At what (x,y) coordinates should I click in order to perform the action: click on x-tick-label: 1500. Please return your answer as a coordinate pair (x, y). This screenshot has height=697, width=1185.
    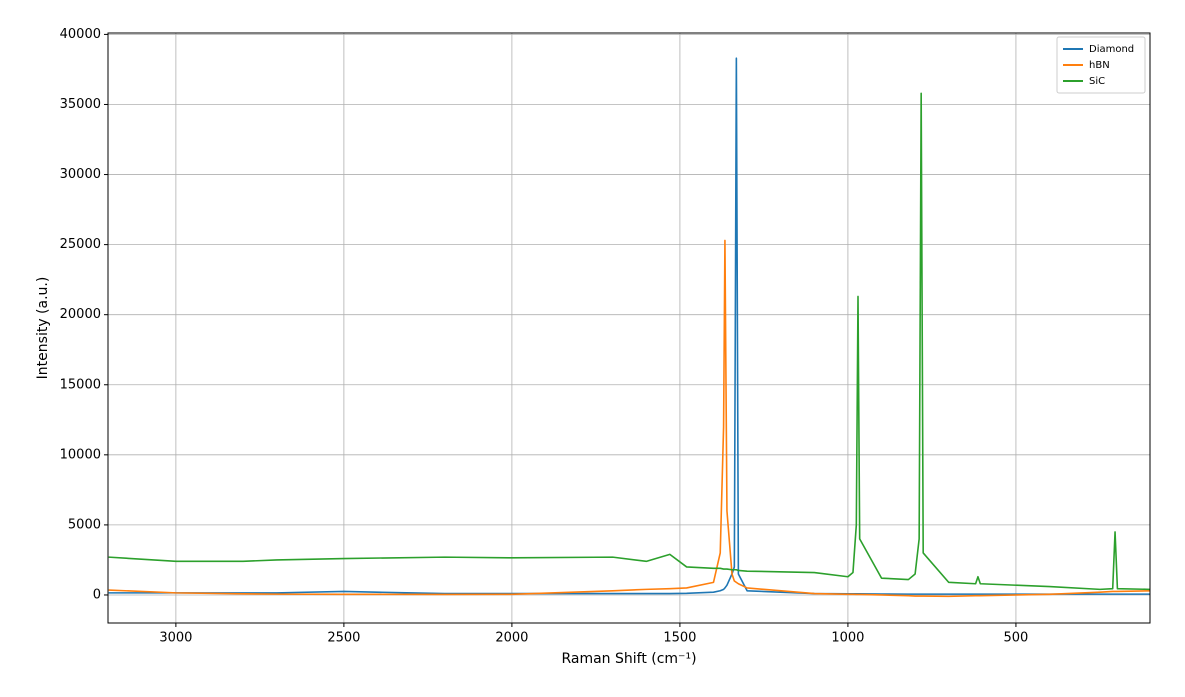
    Looking at the image, I should click on (679, 638).